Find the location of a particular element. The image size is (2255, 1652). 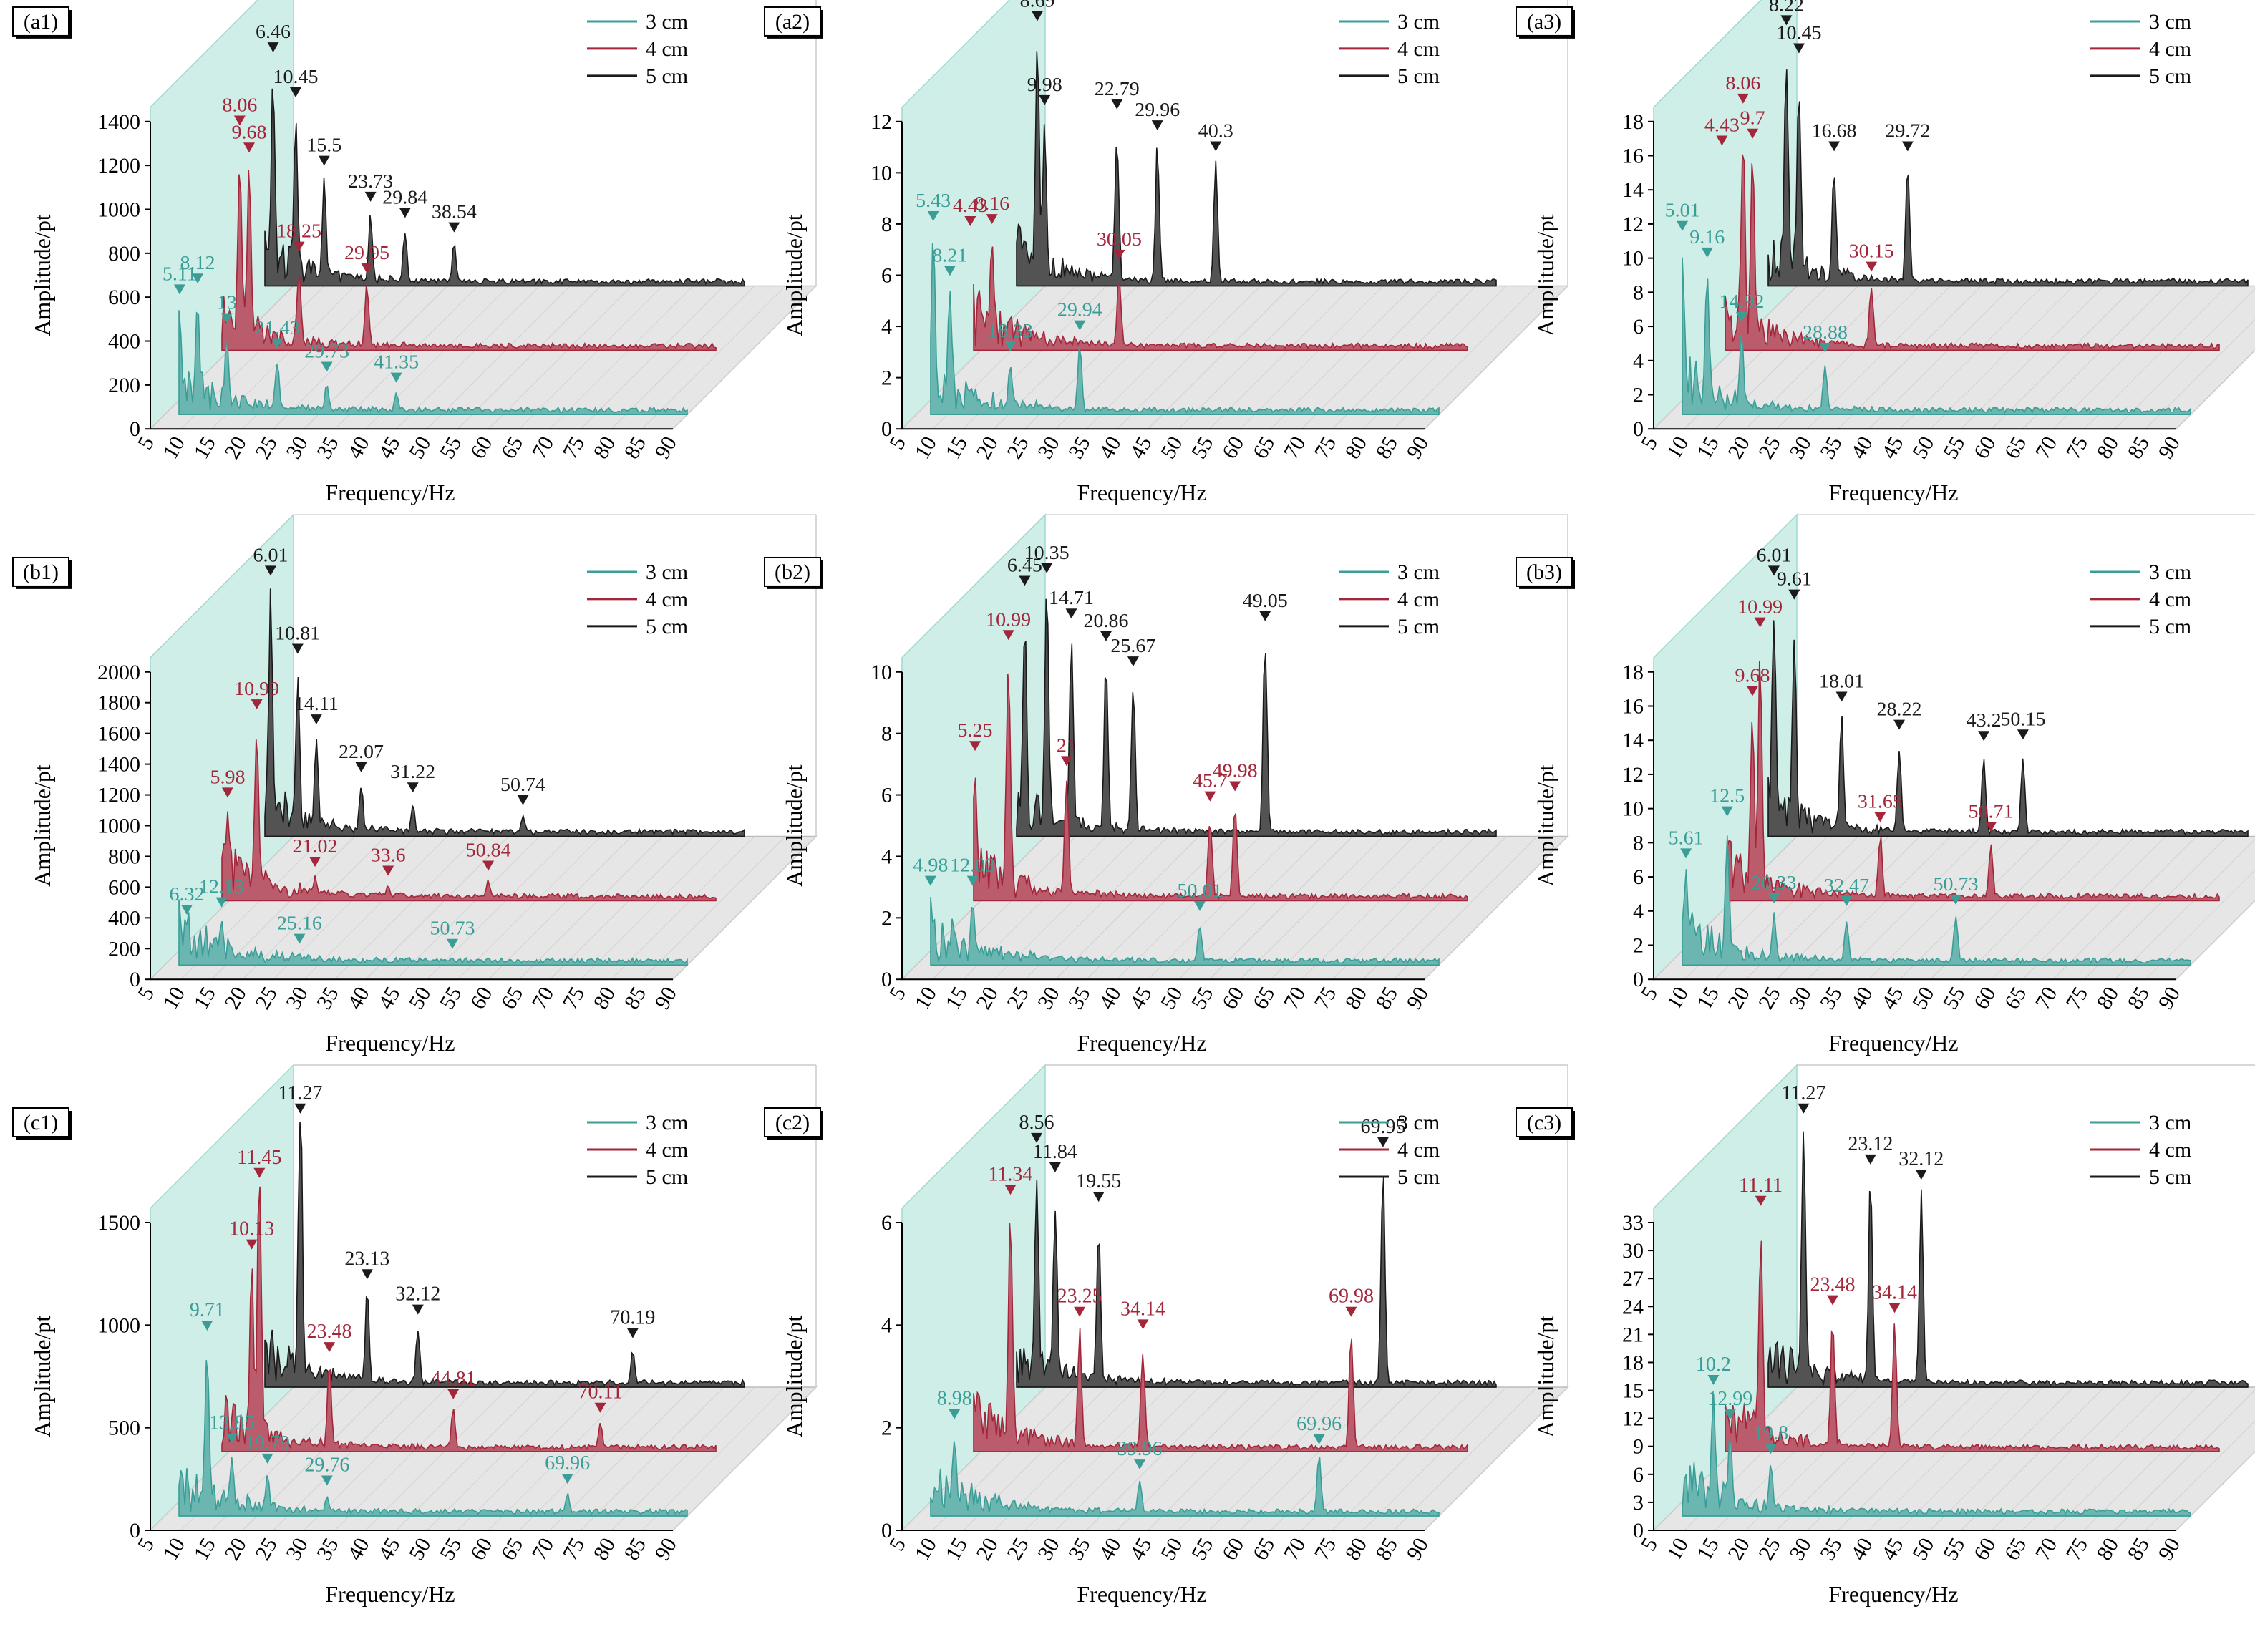

peak-label: 30.05 is located at coordinates (1120, 239).